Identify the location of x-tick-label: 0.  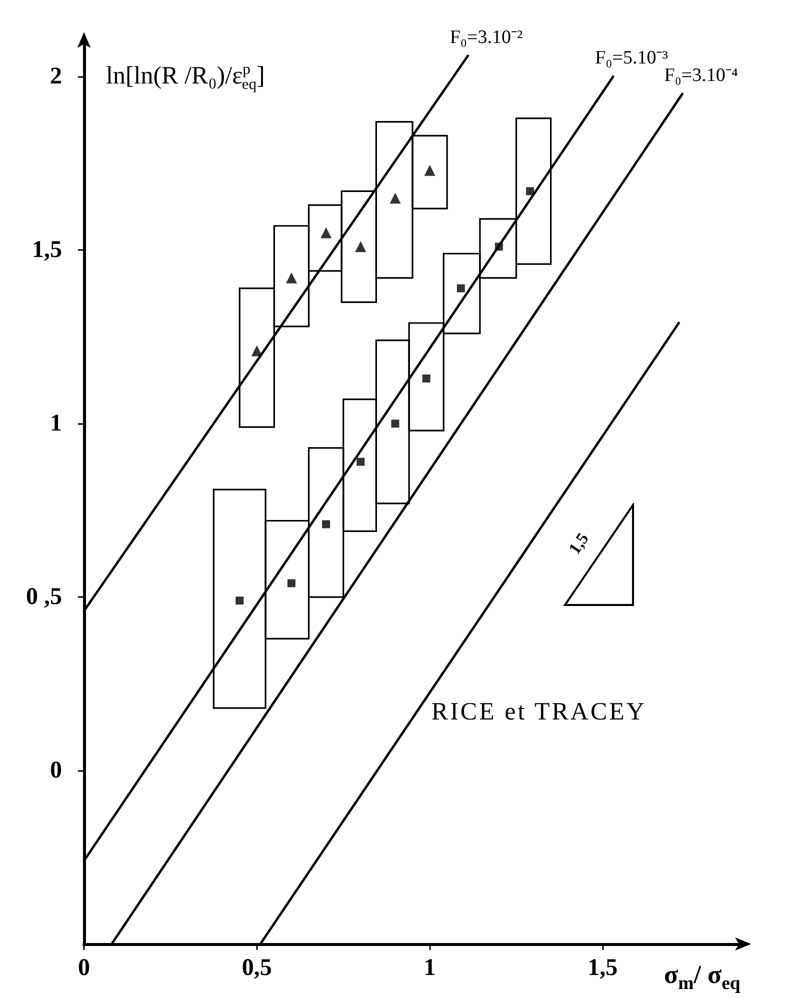
(84, 968).